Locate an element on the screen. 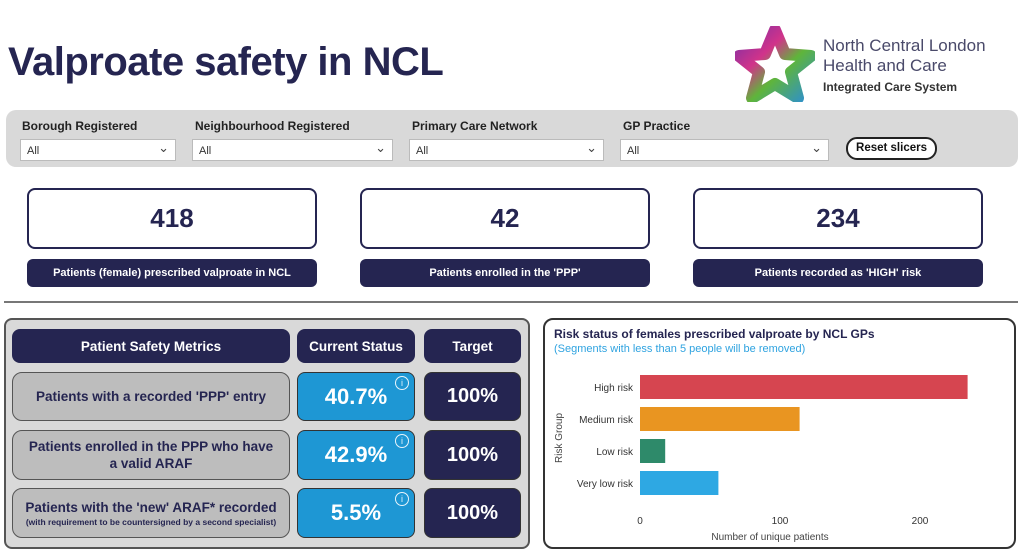 Image resolution: width=1024 pixels, height=552 pixels. status-text: 5.5% is located at coordinates (356, 512).